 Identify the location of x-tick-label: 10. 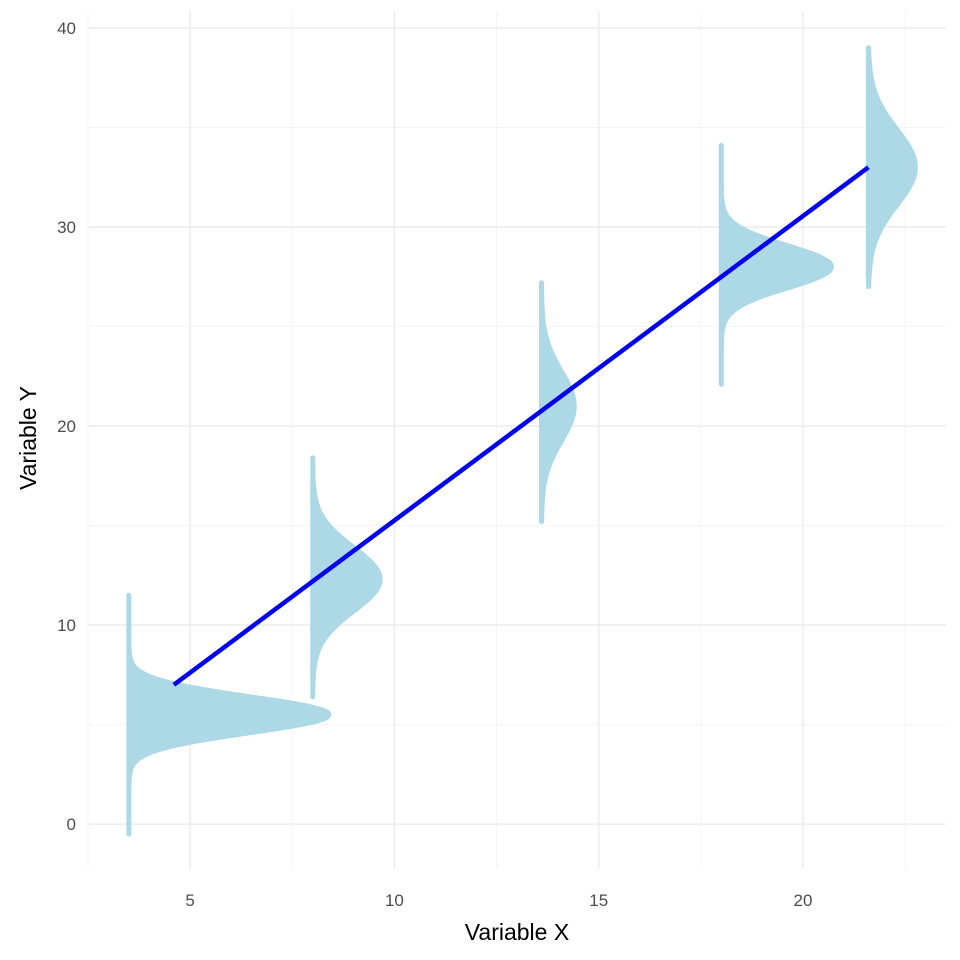
(394, 900).